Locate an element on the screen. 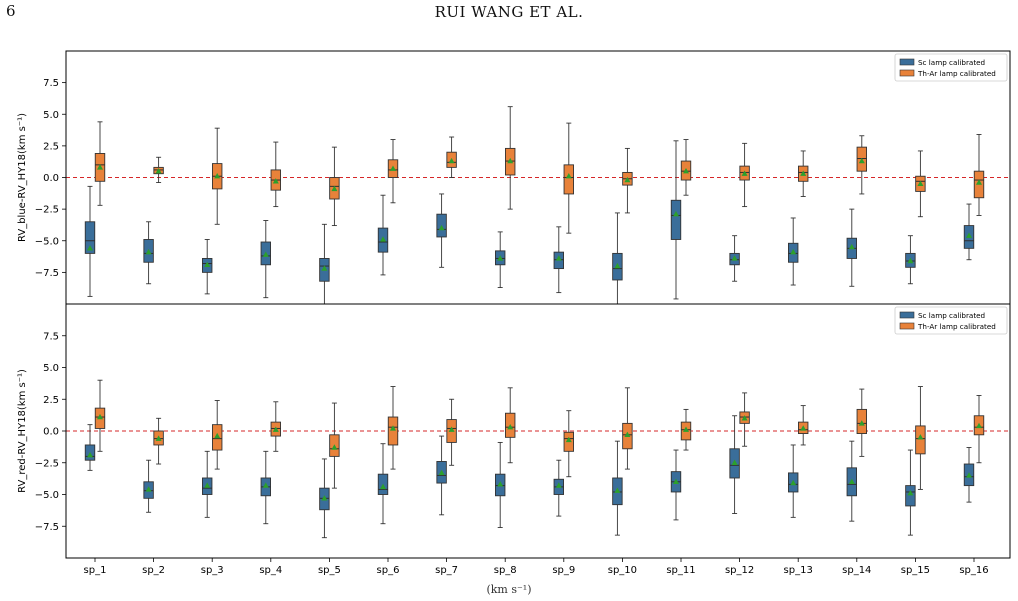 The image size is (1018, 601). x-tick-label: sp_6 is located at coordinates (388, 570).